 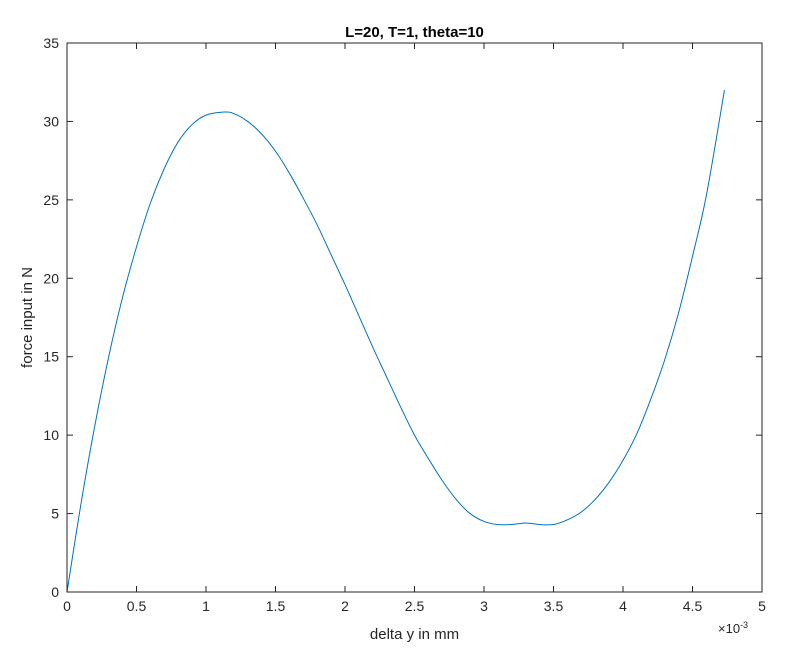 What do you see at coordinates (206, 606) in the screenshot?
I see `x-tick-label: 1` at bounding box center [206, 606].